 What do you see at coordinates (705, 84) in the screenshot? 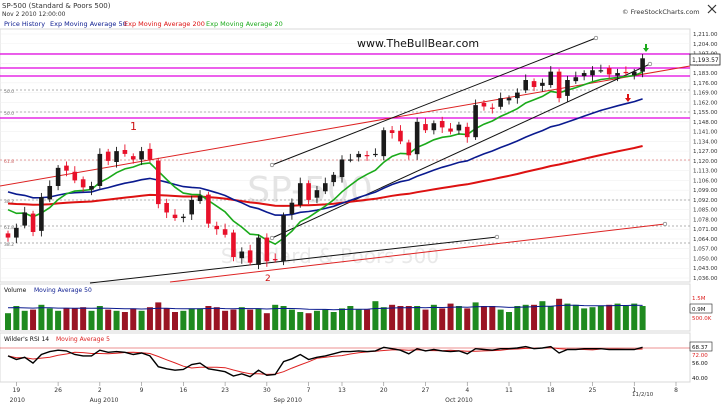
I see `price-tick-label: 1,176.00` at bounding box center [705, 84].